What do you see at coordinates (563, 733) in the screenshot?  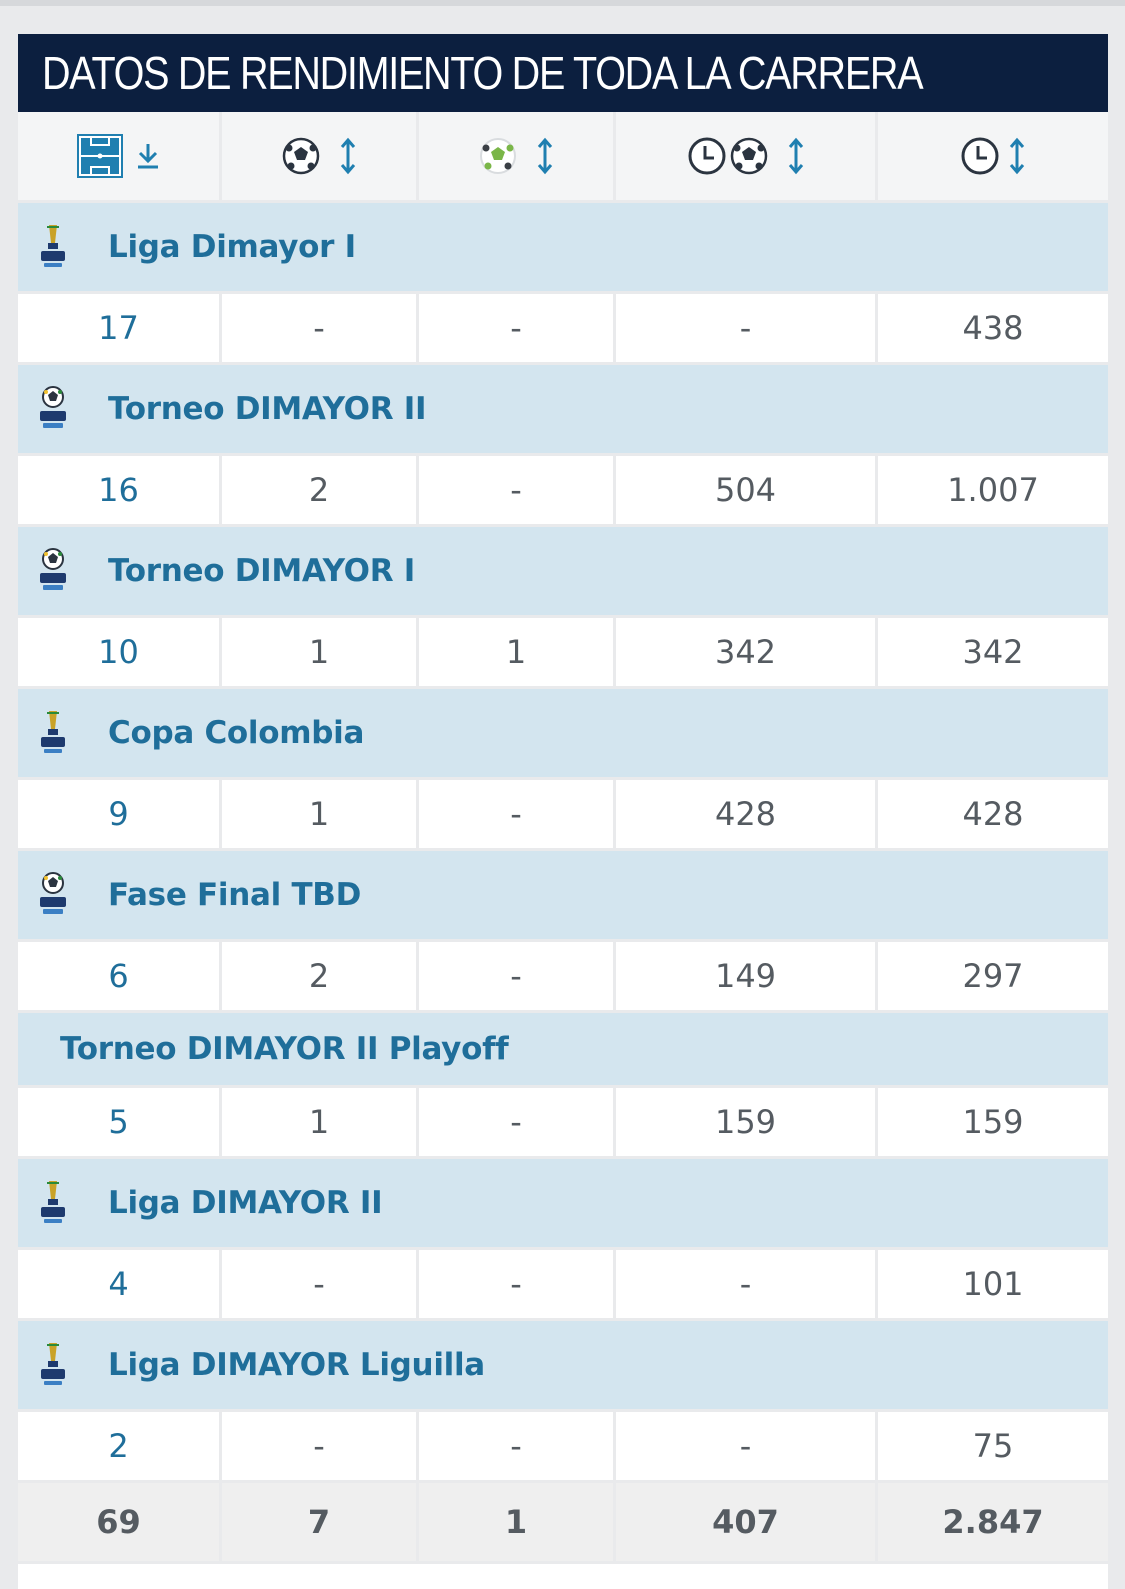 I see `competition-header: Copa Colombia` at bounding box center [563, 733].